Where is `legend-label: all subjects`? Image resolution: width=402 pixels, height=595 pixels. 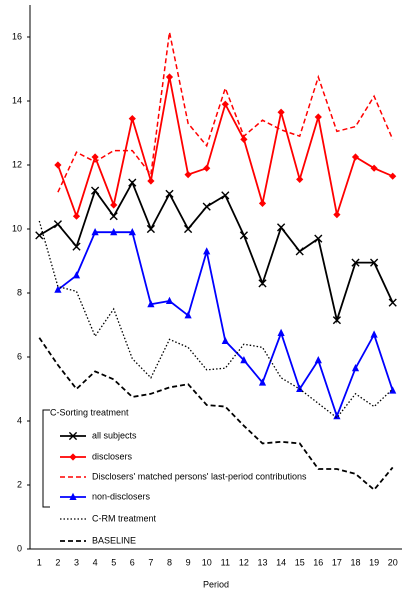
legend-label: all subjects is located at coordinates (114, 435).